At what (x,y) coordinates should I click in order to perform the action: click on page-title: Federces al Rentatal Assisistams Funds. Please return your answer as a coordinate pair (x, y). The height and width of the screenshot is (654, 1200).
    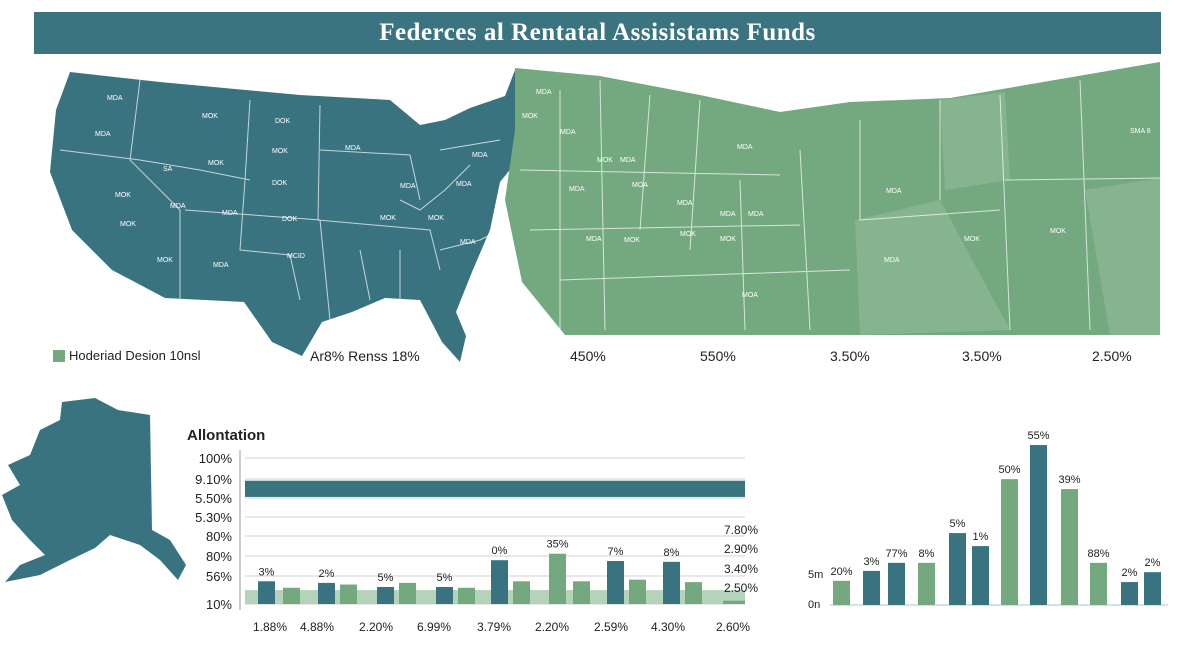
    Looking at the image, I should click on (597, 32).